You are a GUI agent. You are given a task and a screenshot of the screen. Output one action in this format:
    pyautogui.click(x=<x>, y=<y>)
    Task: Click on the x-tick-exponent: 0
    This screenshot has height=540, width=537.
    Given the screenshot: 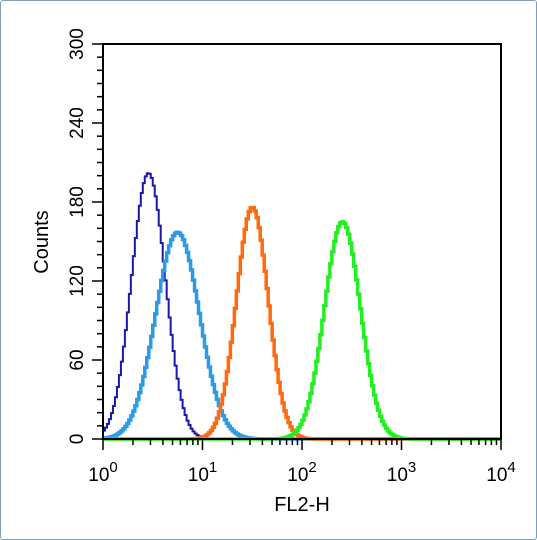 What is the action you would take?
    pyautogui.click(x=113, y=467)
    